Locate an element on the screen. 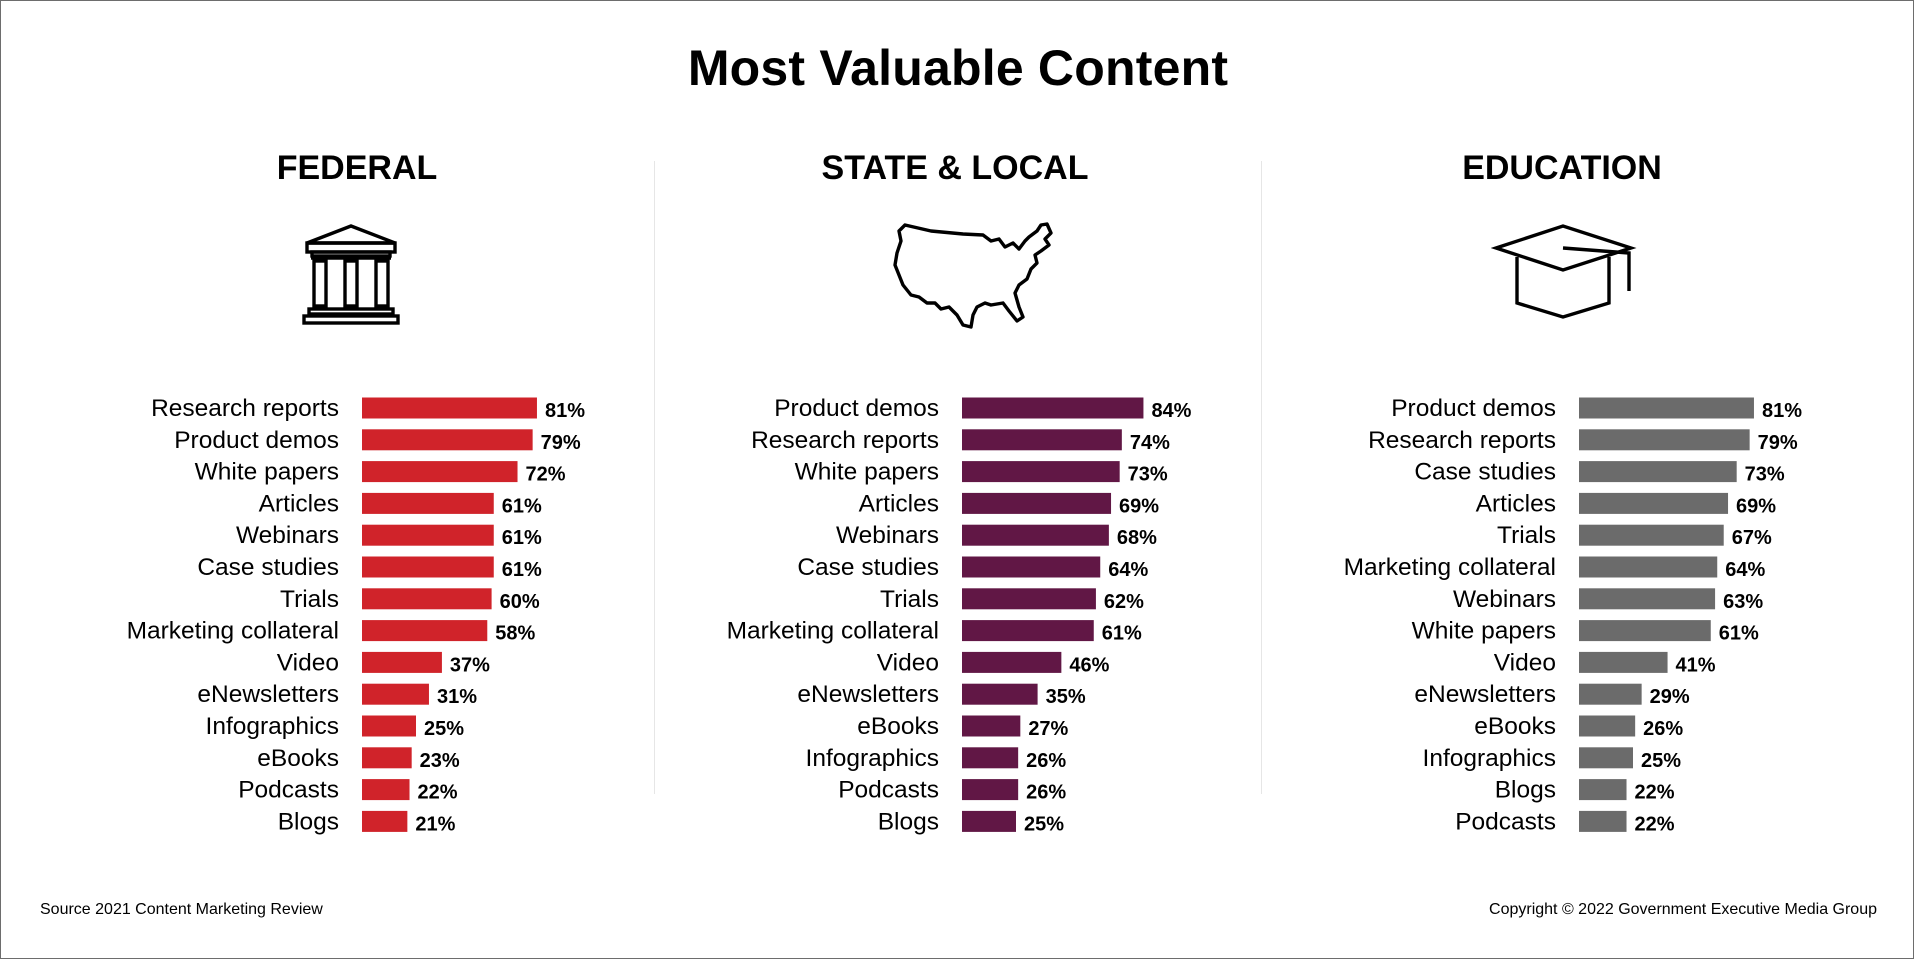 This screenshot has width=1914, height=960. education-value-label: 69% is located at coordinates (1756, 506).